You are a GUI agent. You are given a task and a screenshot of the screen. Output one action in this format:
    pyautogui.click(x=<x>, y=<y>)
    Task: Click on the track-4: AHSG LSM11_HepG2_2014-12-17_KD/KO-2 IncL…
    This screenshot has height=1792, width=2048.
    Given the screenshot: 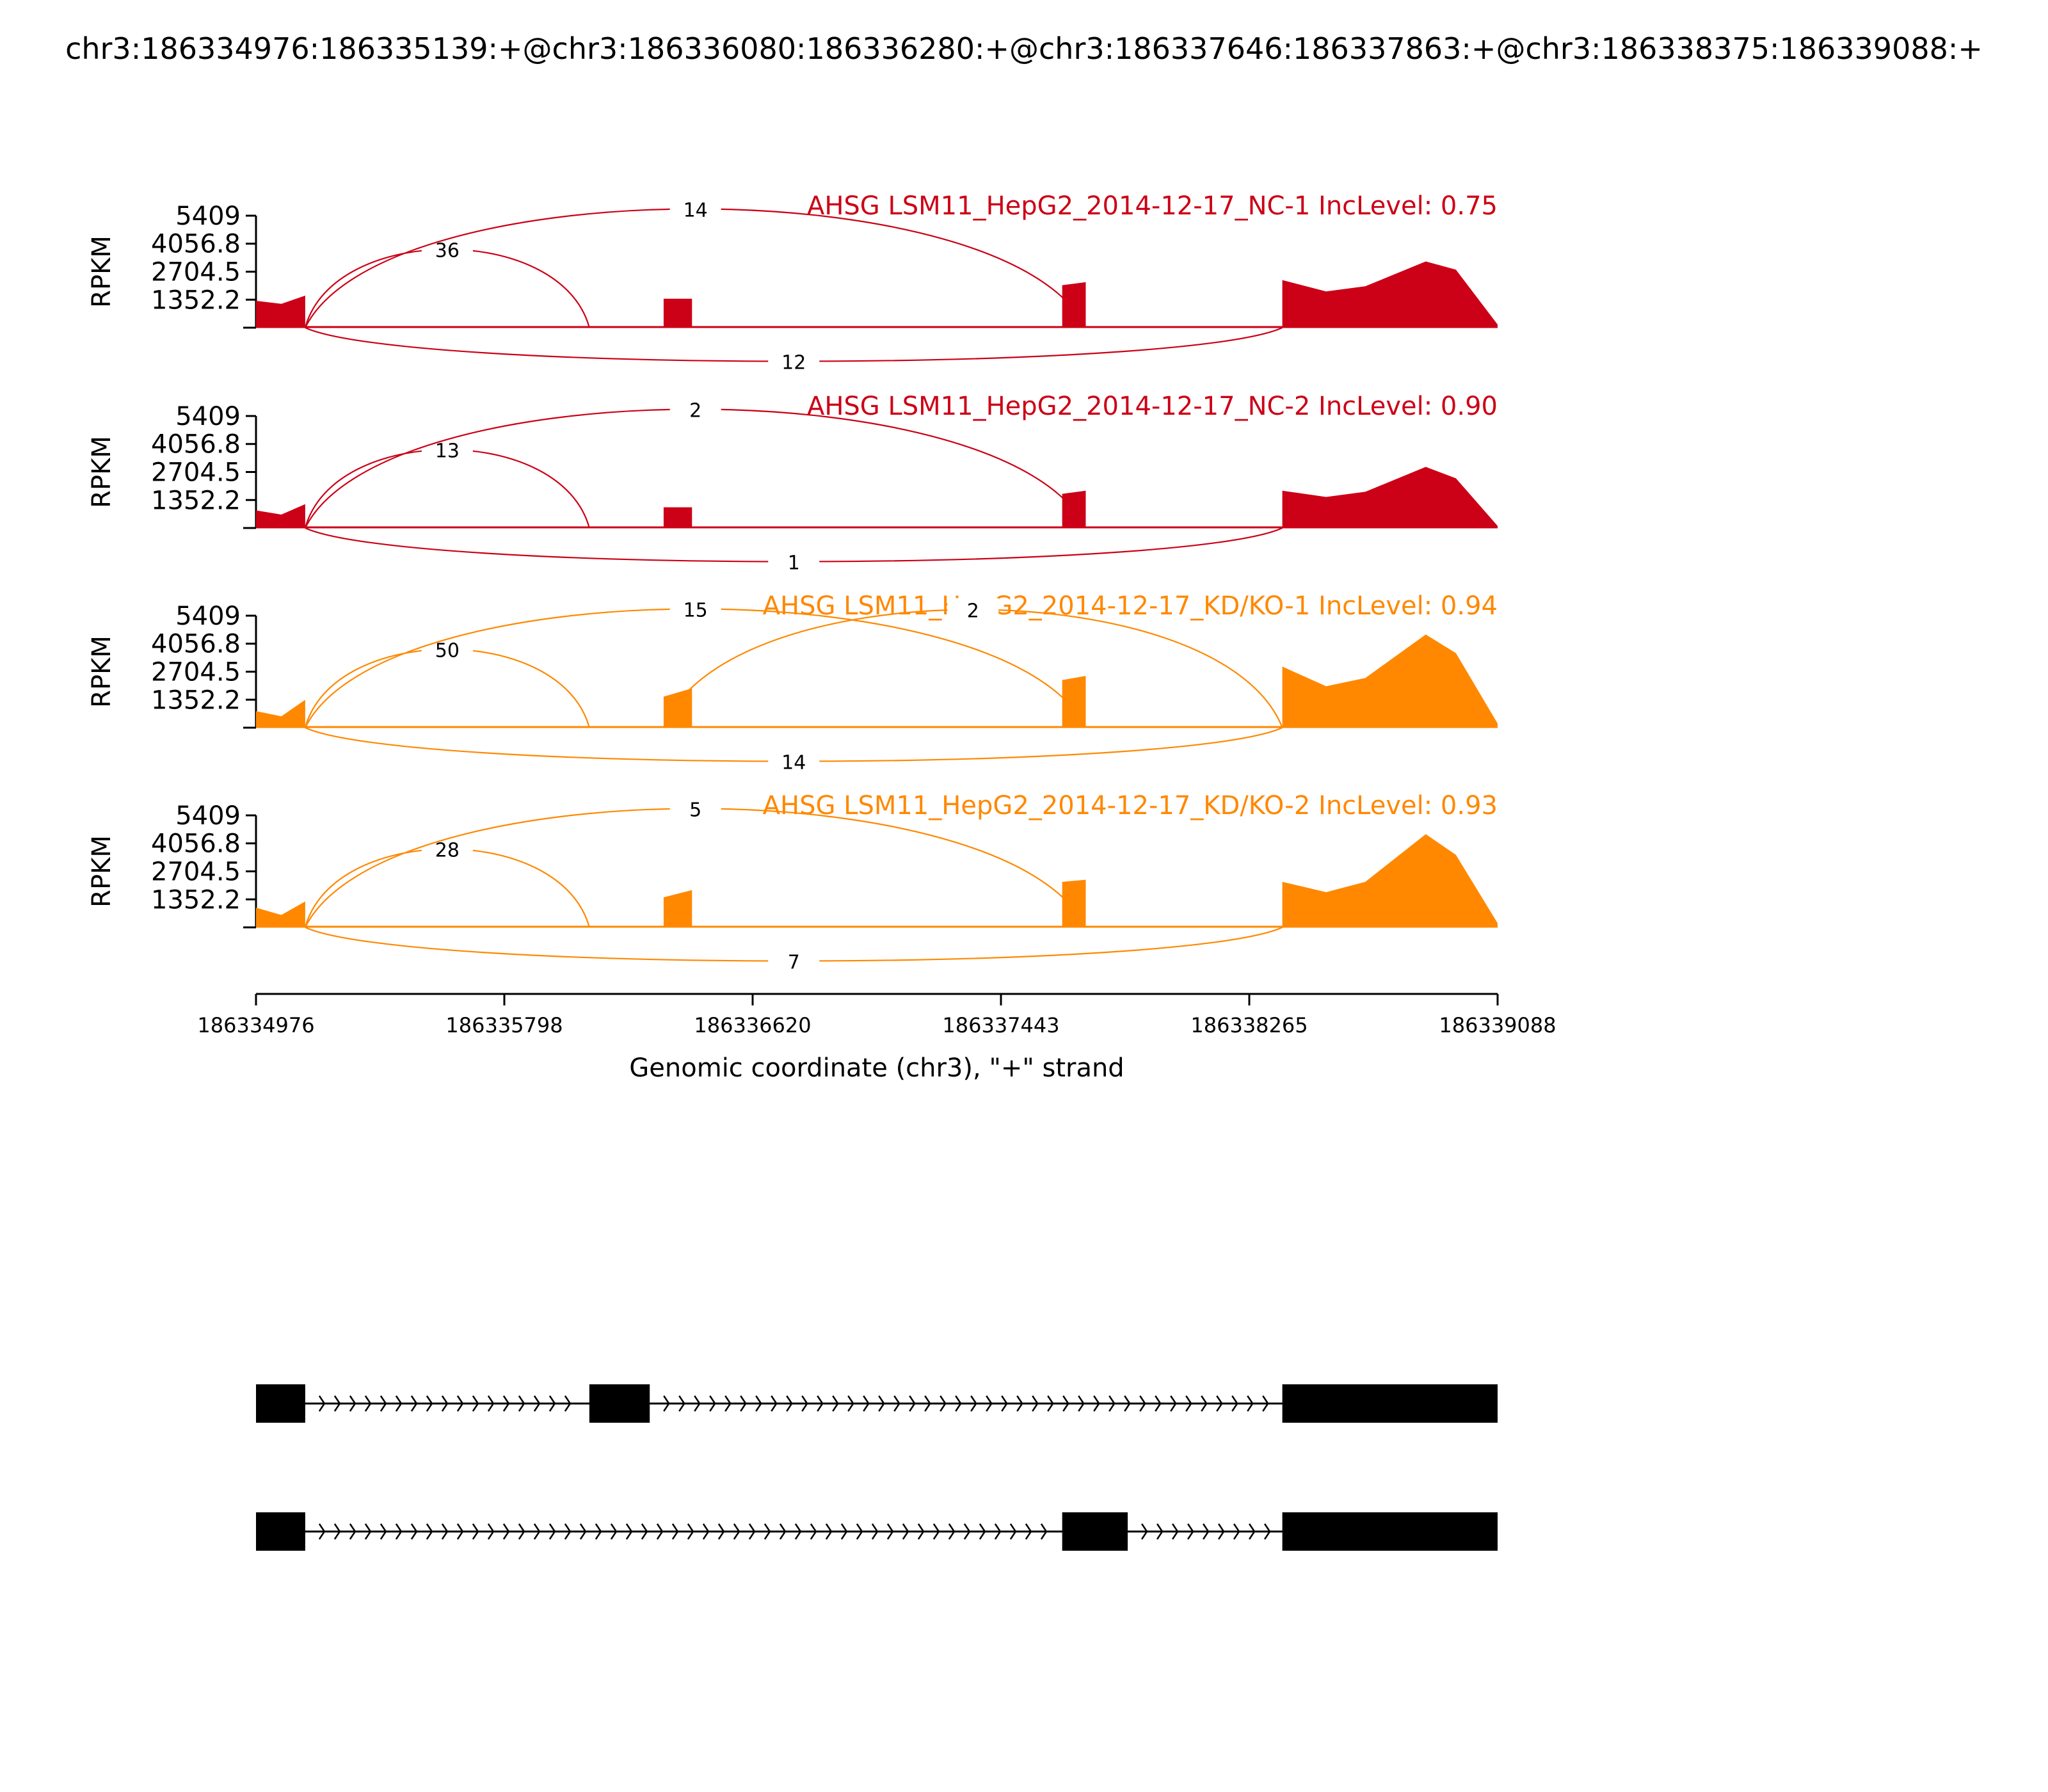 What is the action you would take?
    pyautogui.click(x=792, y=883)
    